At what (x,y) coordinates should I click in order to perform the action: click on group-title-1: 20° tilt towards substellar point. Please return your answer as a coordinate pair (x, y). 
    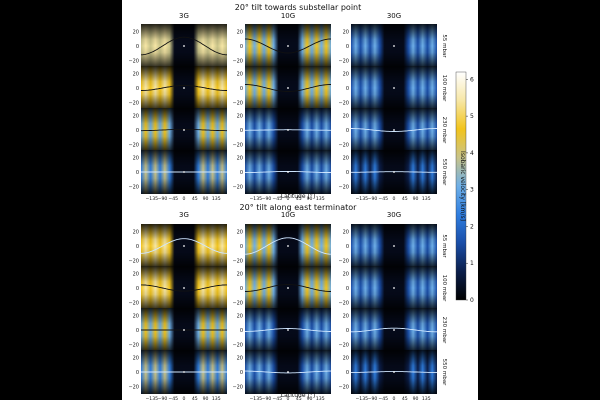
    Looking at the image, I should click on (298, 7).